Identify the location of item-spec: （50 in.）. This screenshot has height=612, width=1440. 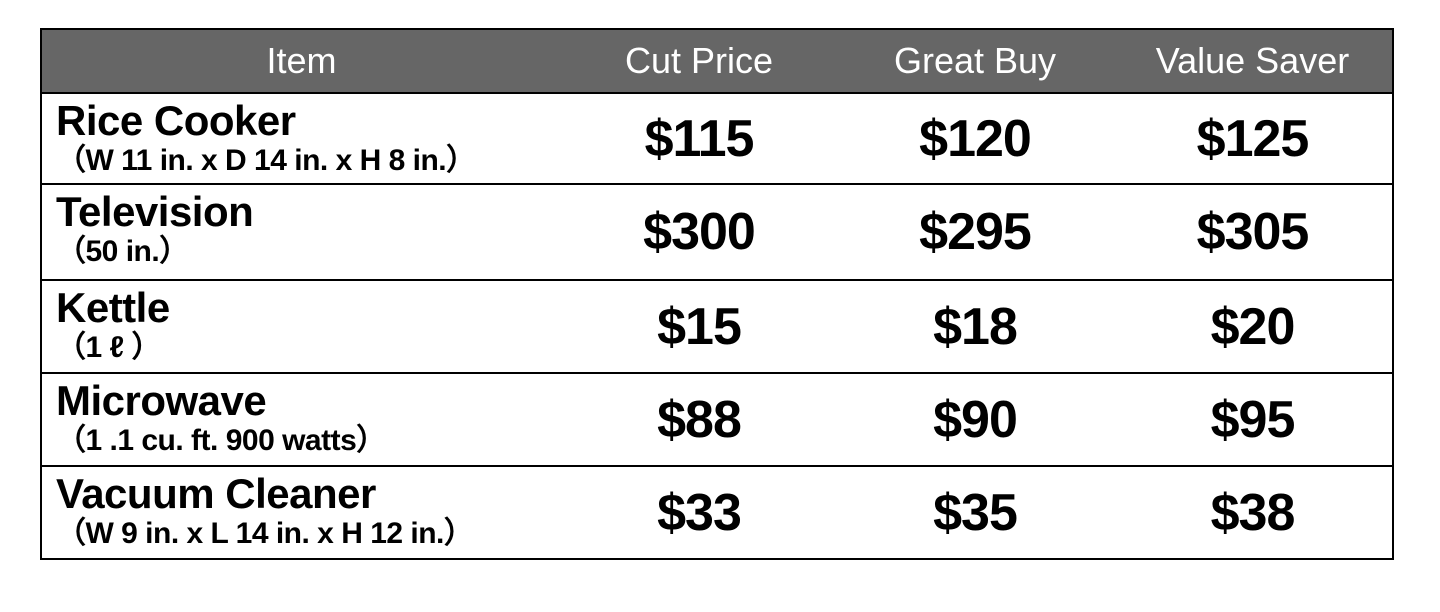
(122, 251).